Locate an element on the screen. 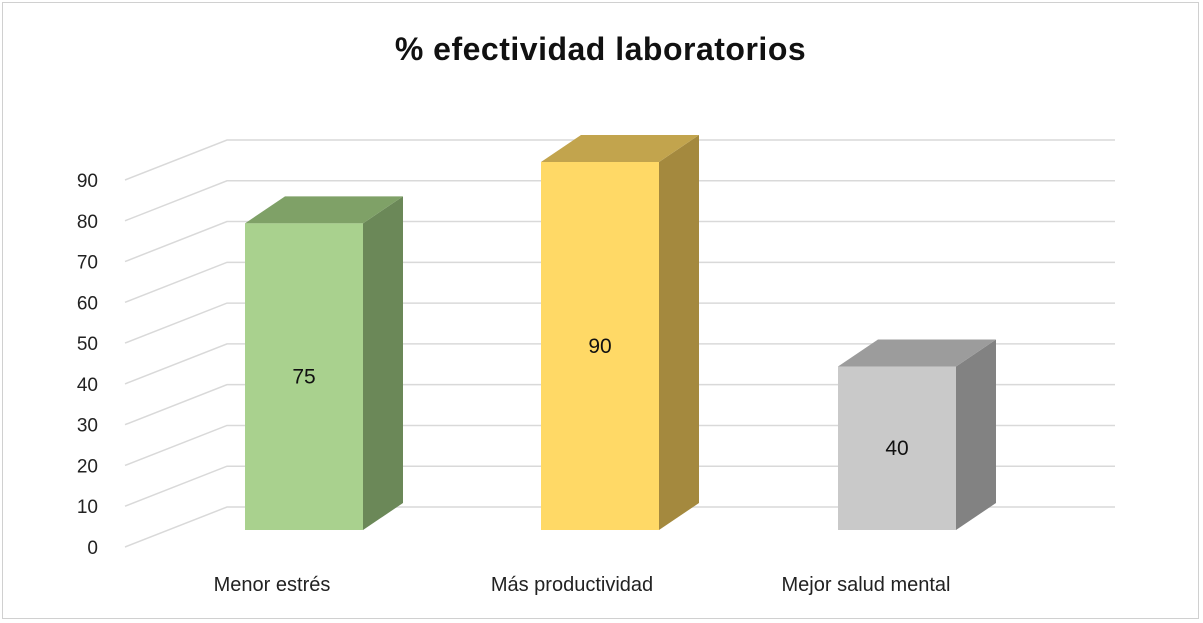 This screenshot has width=1203, height=623. bar: 90 is located at coordinates (620, 332).